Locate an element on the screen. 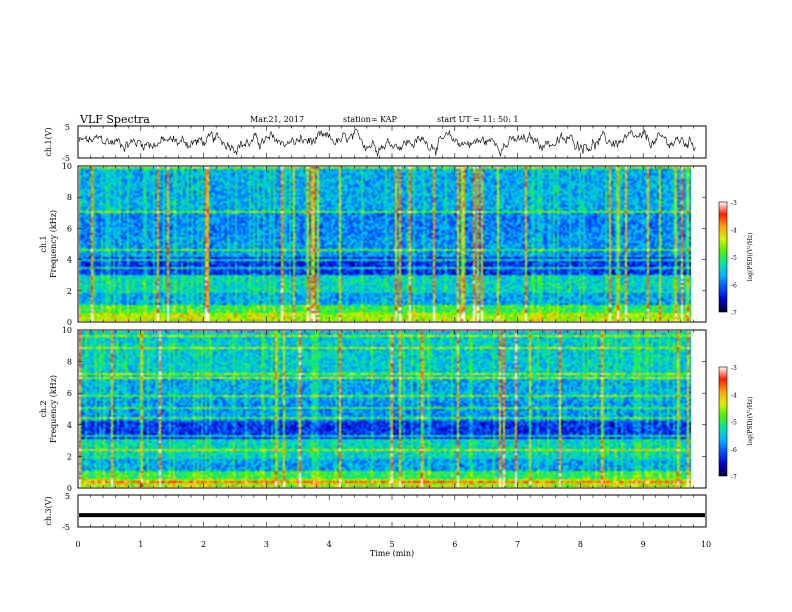  time-tick-label: 5 is located at coordinates (391, 544).